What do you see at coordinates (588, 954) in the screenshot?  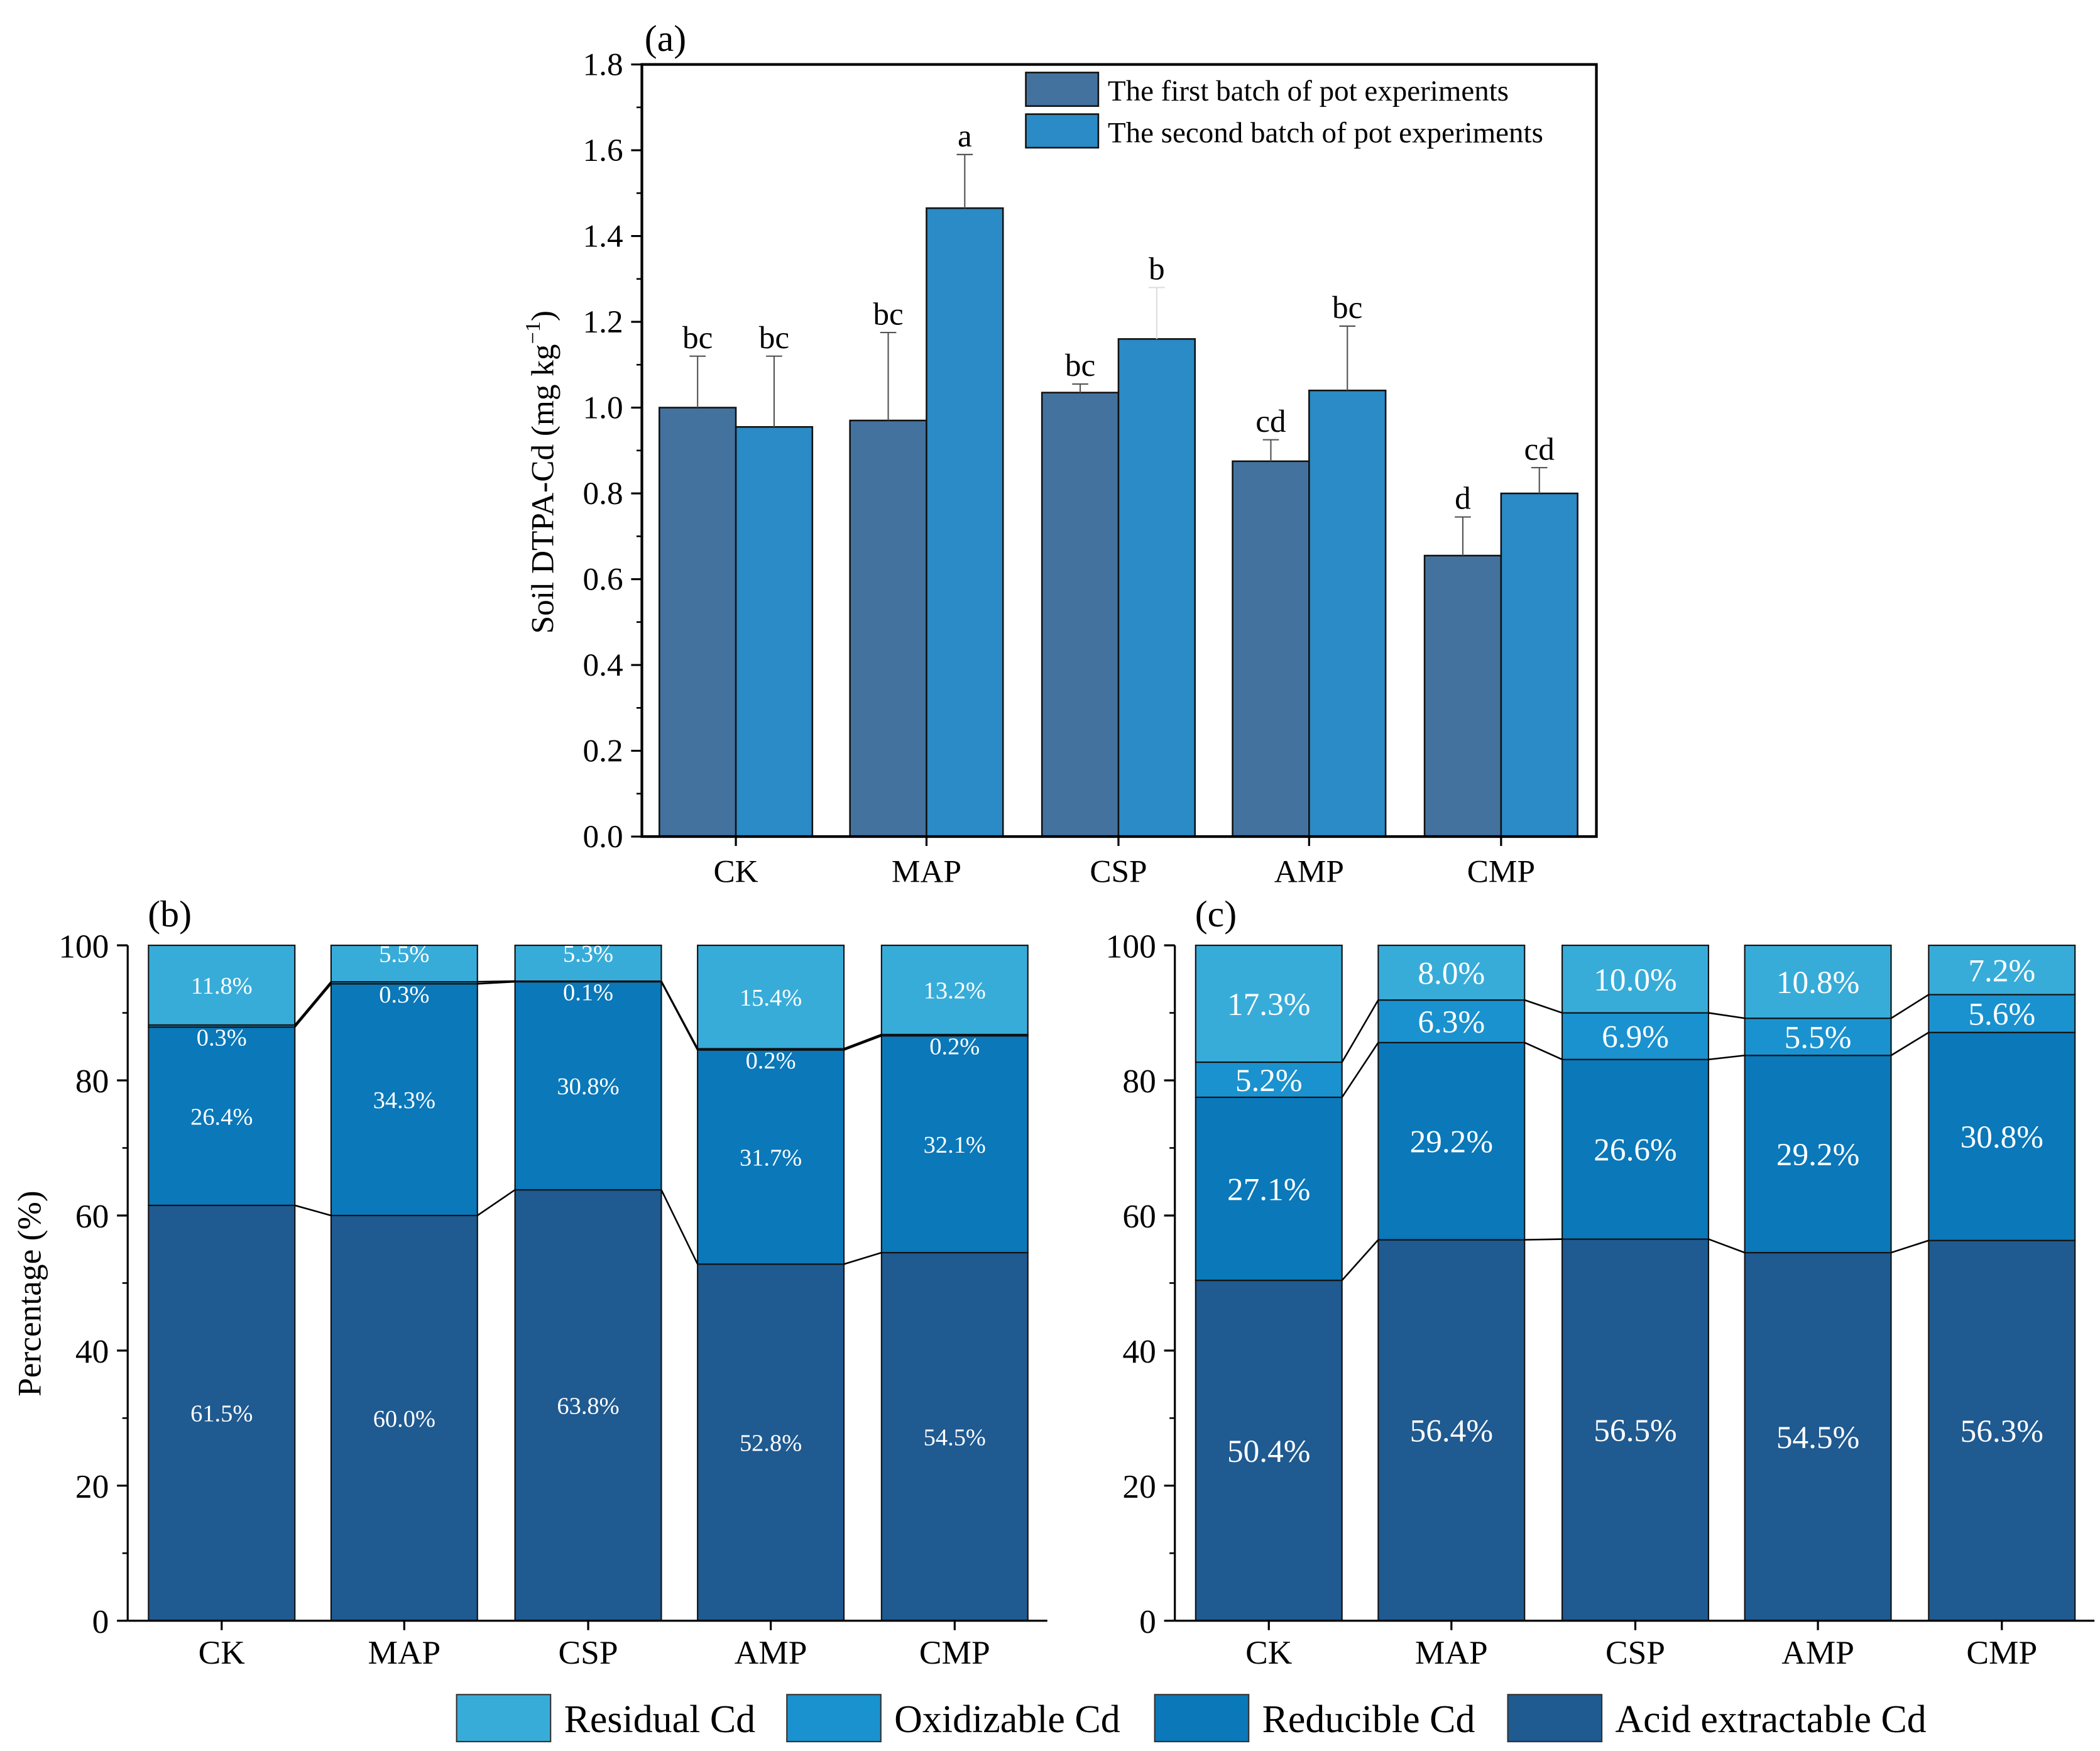 I see `segment-label: 5.3%` at bounding box center [588, 954].